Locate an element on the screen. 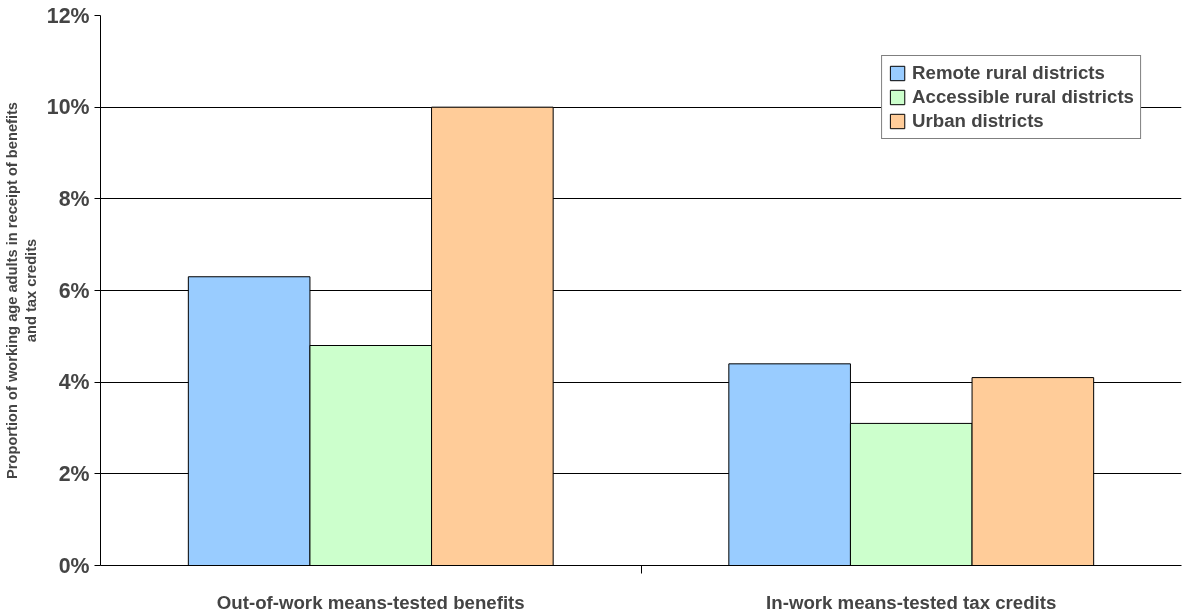 Image resolution: width=1186 pixels, height=615 pixels. x-tick-label: Out-of-work means-tested benefits is located at coordinates (370, 602).